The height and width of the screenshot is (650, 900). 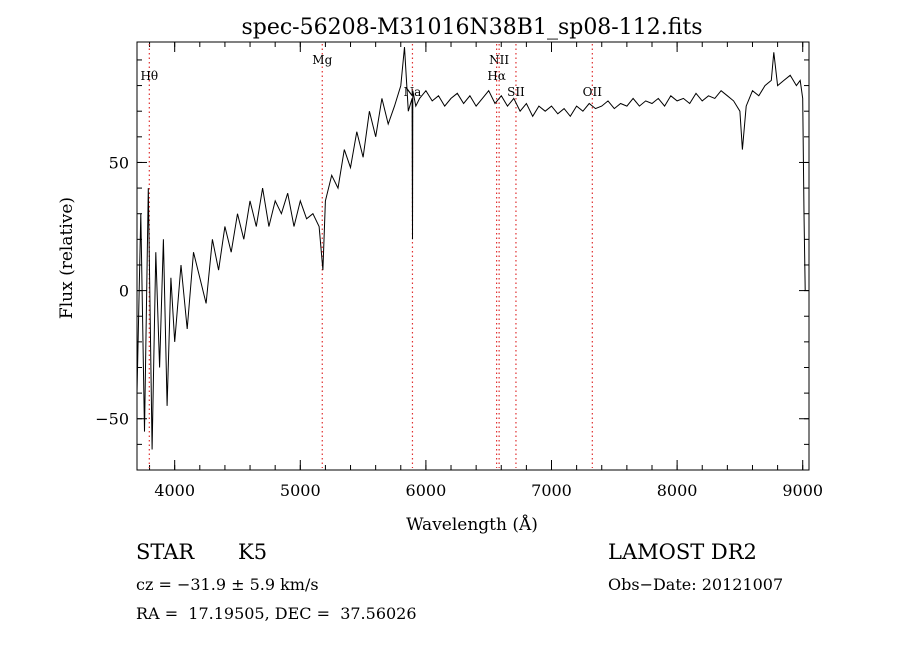 I want to click on x-tick-label: 6000, so click(x=426, y=490).